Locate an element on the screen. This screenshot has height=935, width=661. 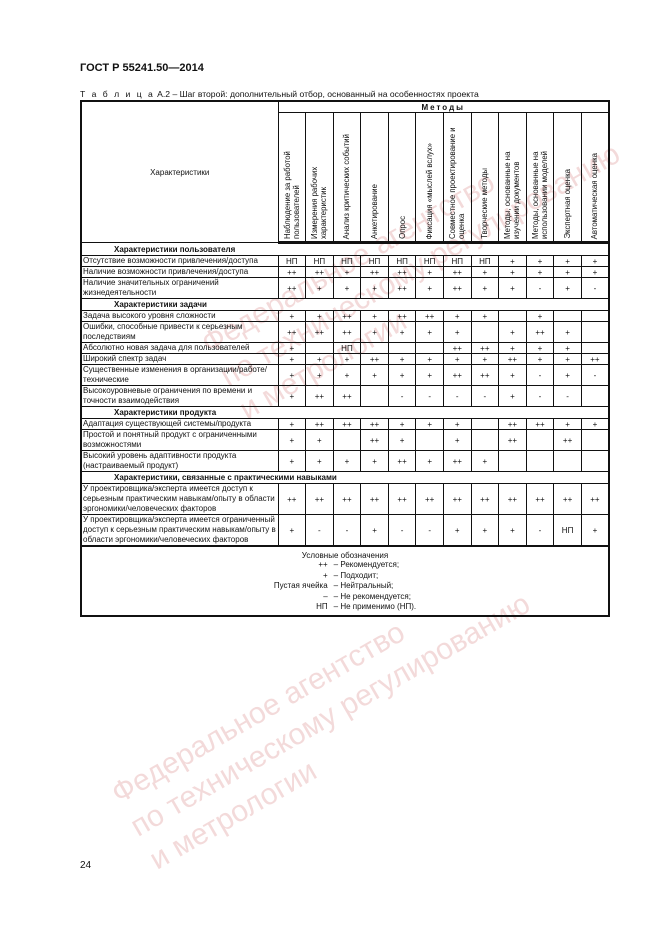
section-title: Характеристики задачи is located at coordinates (345, 304).